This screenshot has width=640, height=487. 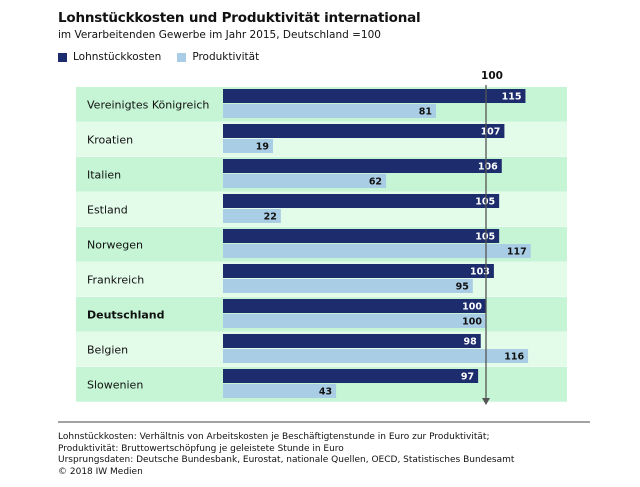 What do you see at coordinates (358, 271) in the screenshot?
I see `bar-lohnstueckkosten-frankreich` at bounding box center [358, 271].